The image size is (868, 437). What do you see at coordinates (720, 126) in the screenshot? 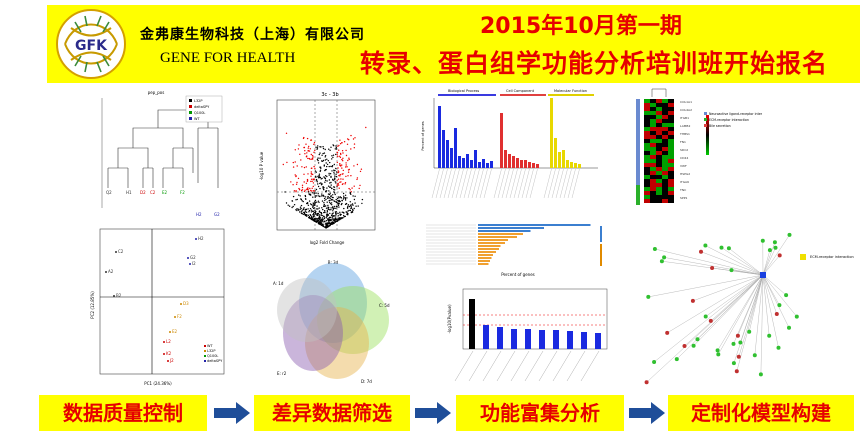
I see `svg-text: Bile secretion` at bounding box center [720, 126].